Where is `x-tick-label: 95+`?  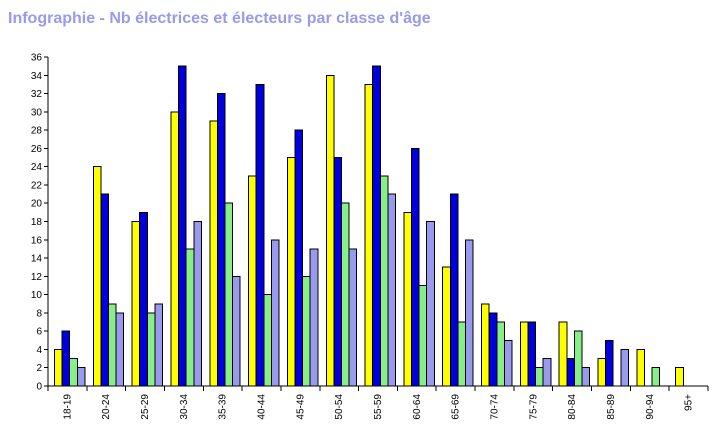
x-tick-label: 95+ is located at coordinates (689, 402).